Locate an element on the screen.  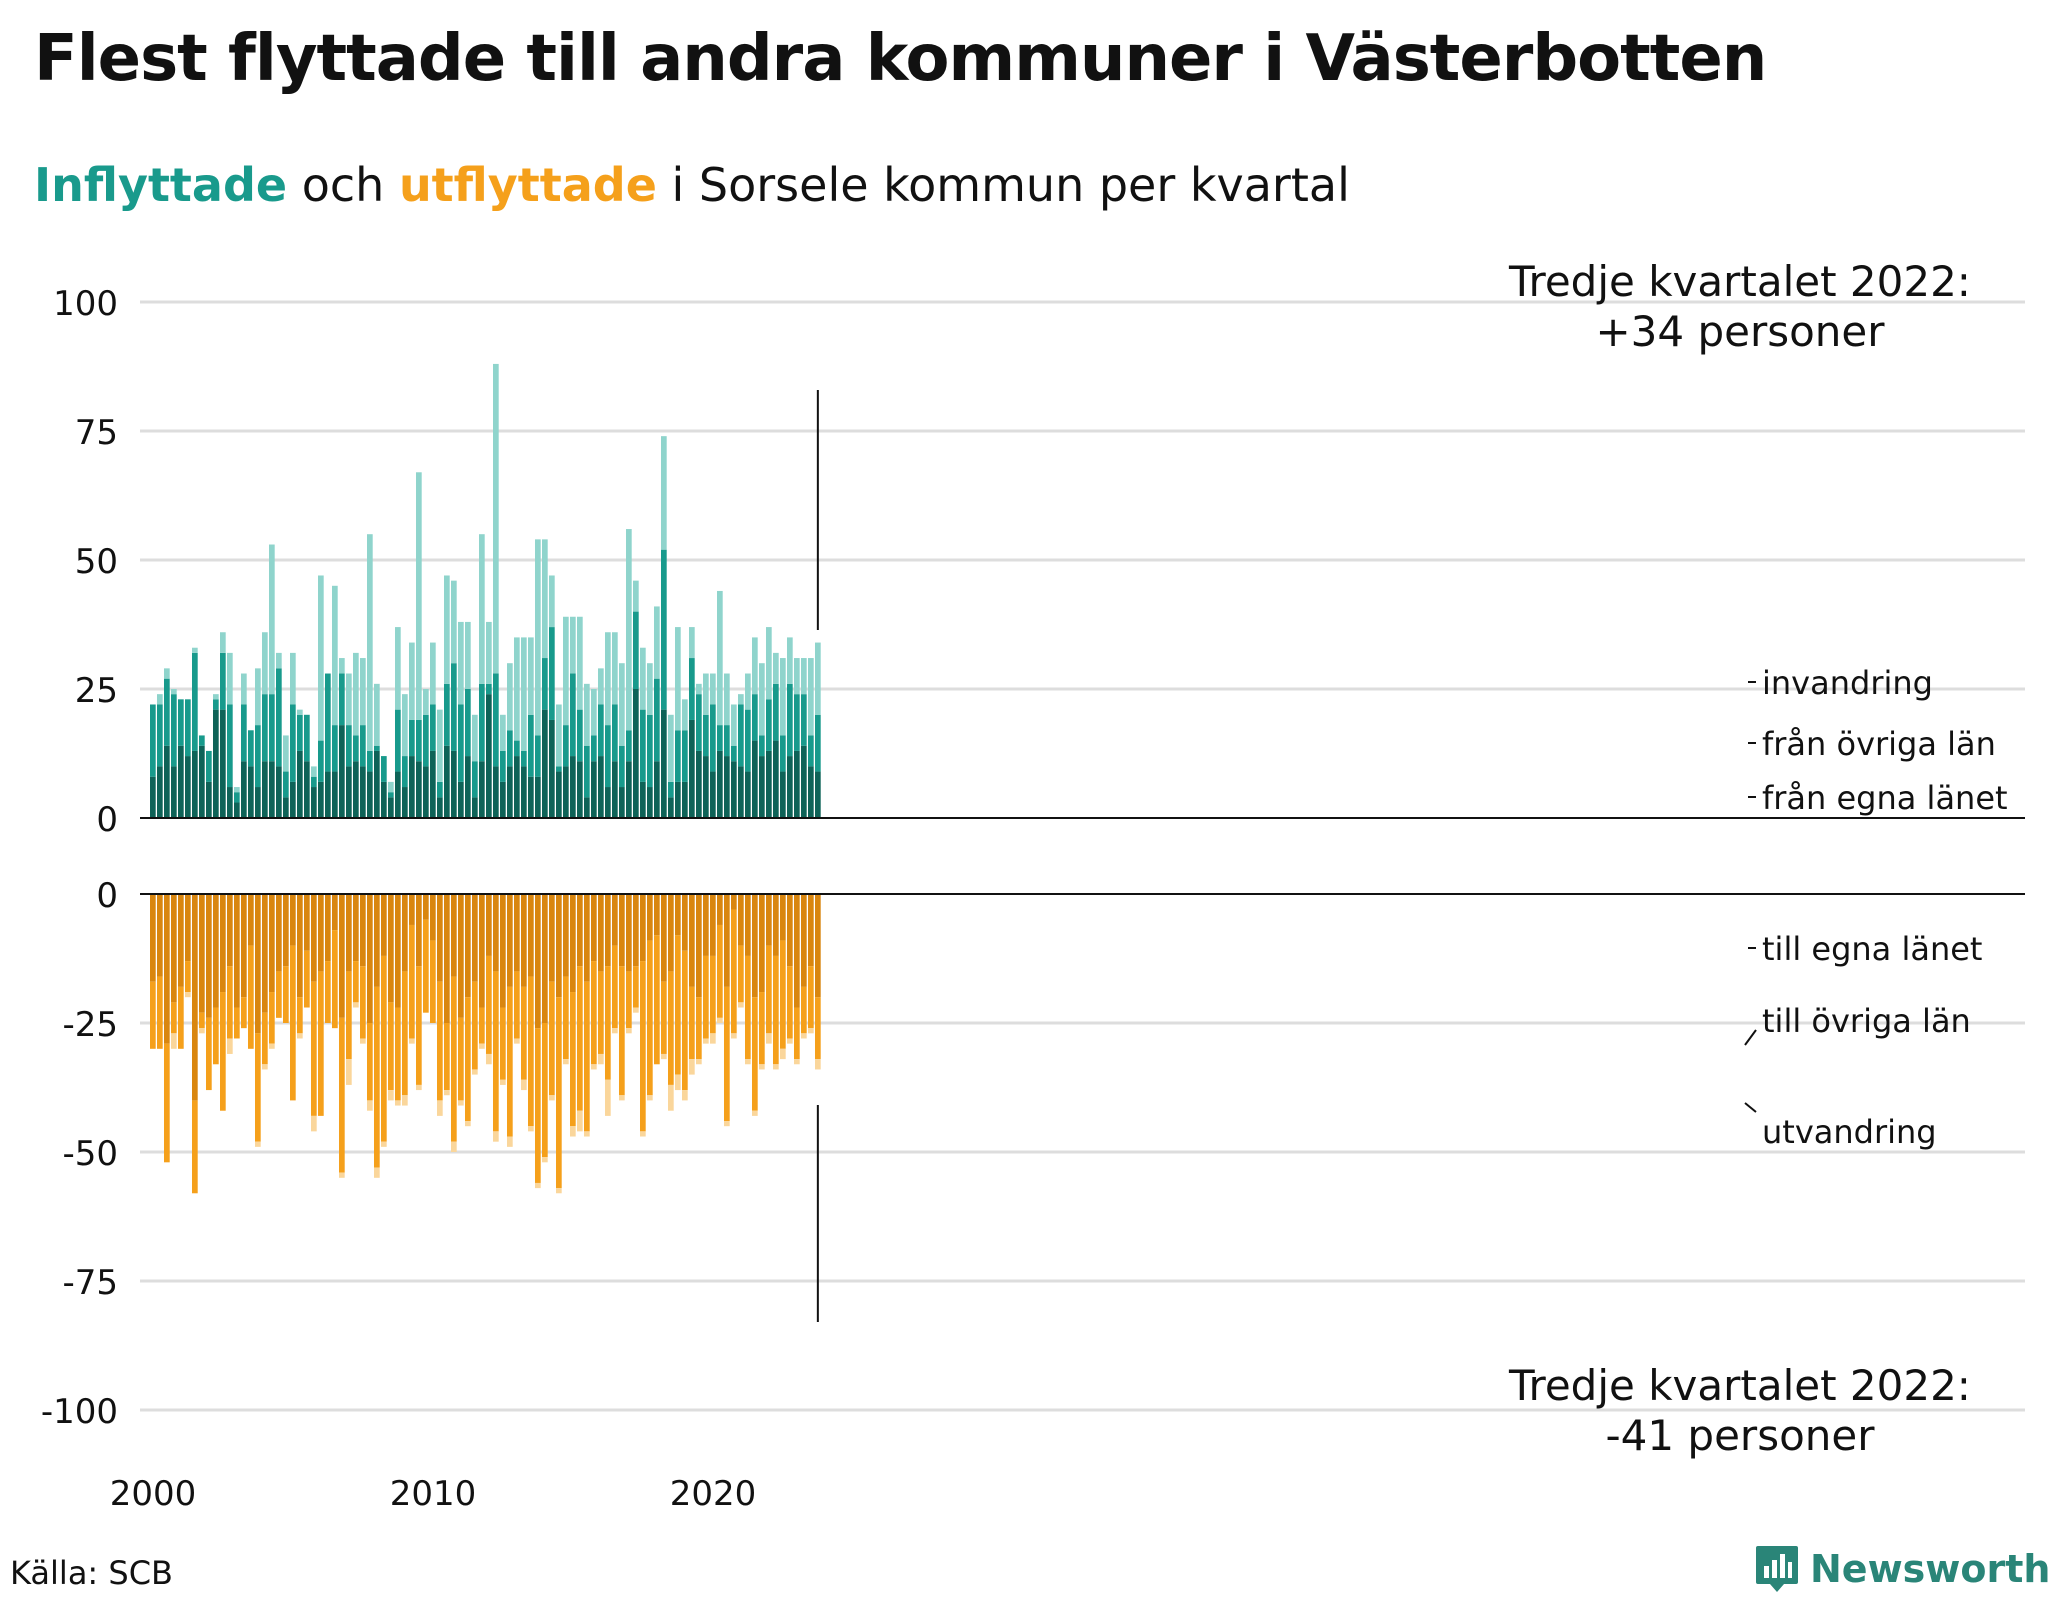
source-note: Källa: SCB is located at coordinates (91, 1573).